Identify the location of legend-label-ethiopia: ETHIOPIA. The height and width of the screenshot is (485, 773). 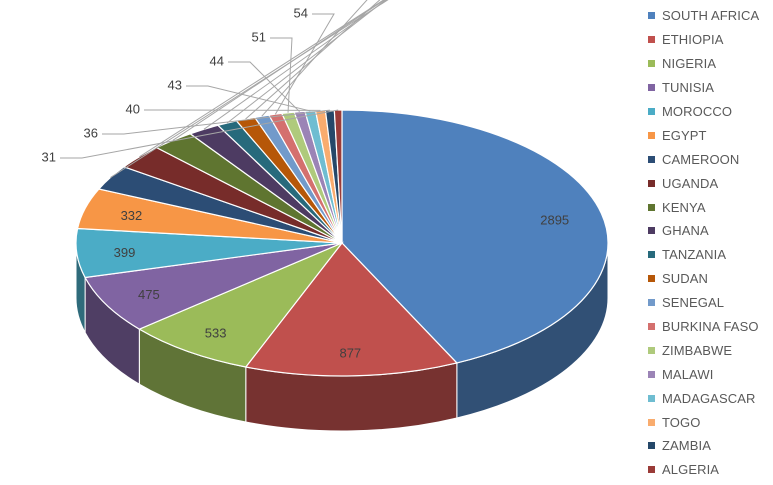
(693, 40).